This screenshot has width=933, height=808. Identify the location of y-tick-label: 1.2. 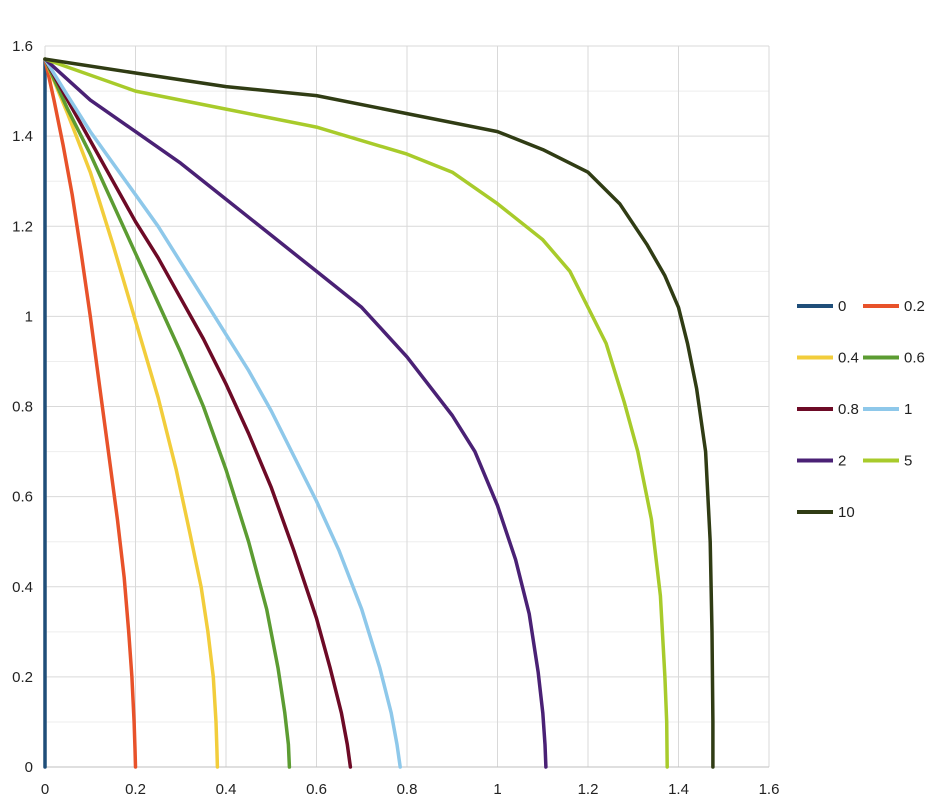
(22, 226).